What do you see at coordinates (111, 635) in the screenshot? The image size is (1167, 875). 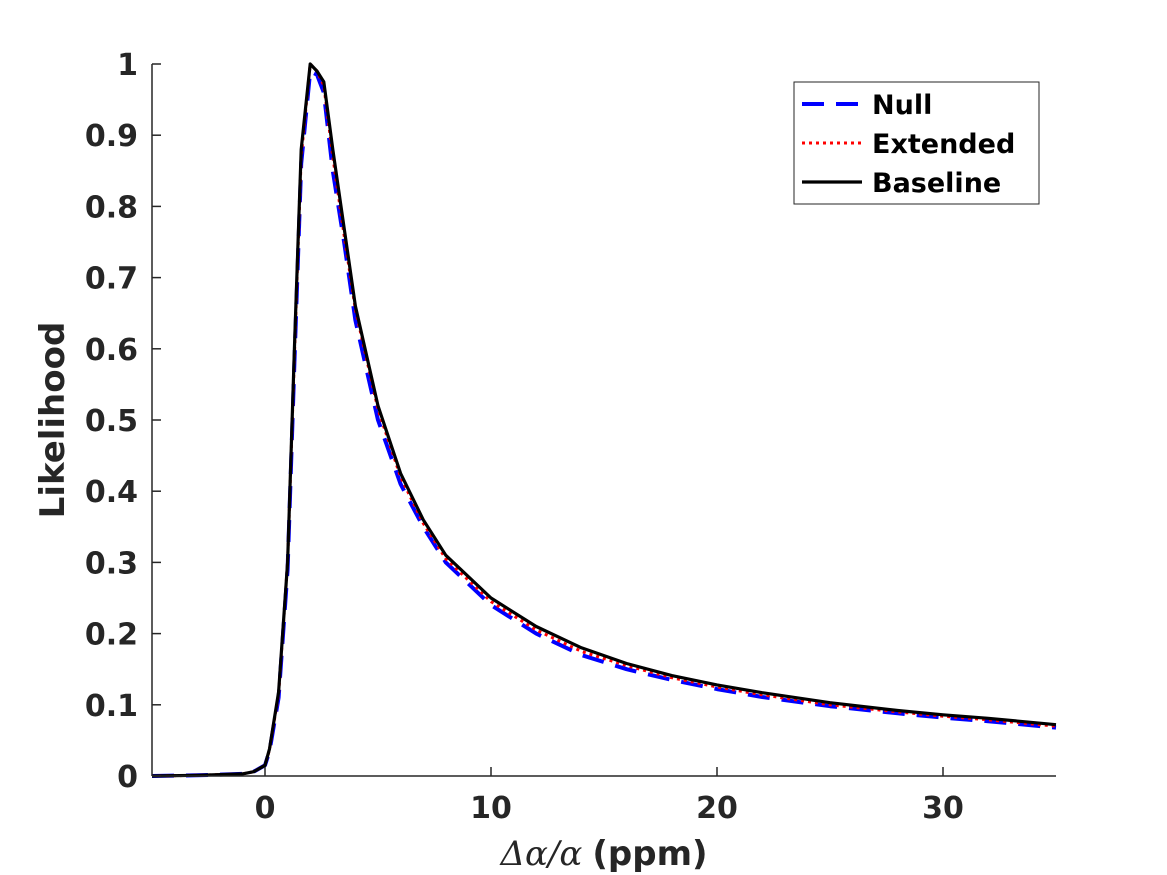 I see `y-tick-label: 0.2` at bounding box center [111, 635].